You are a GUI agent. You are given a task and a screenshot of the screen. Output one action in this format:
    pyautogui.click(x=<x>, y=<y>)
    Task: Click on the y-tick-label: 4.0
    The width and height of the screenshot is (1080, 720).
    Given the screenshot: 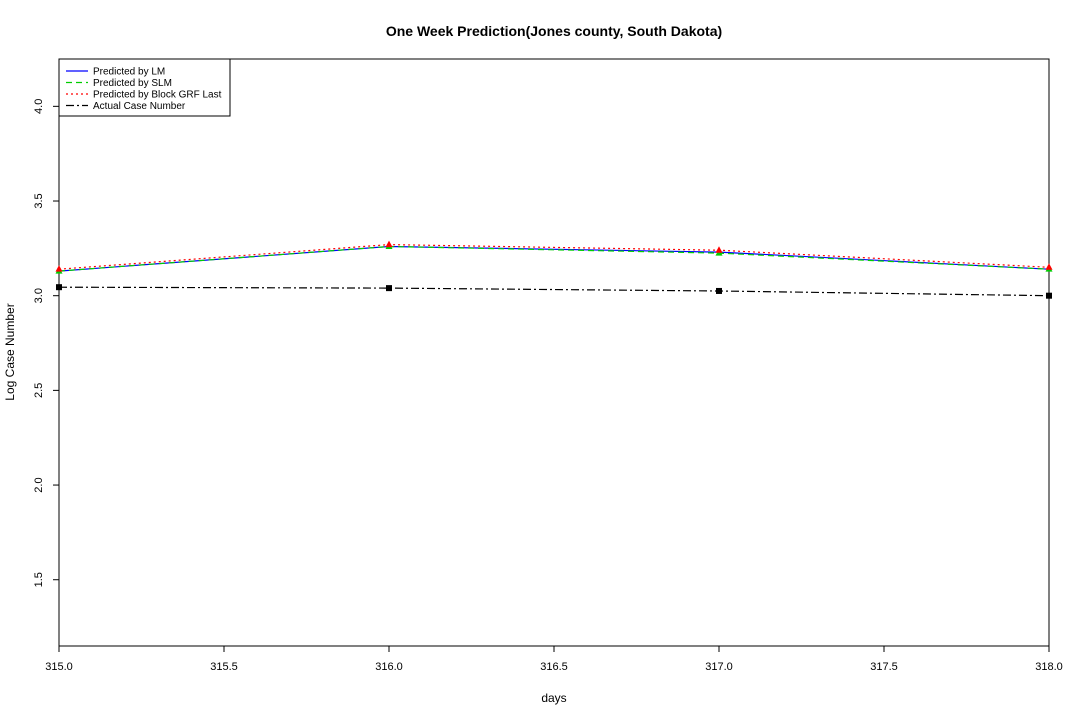 What is the action you would take?
    pyautogui.click(x=39, y=106)
    